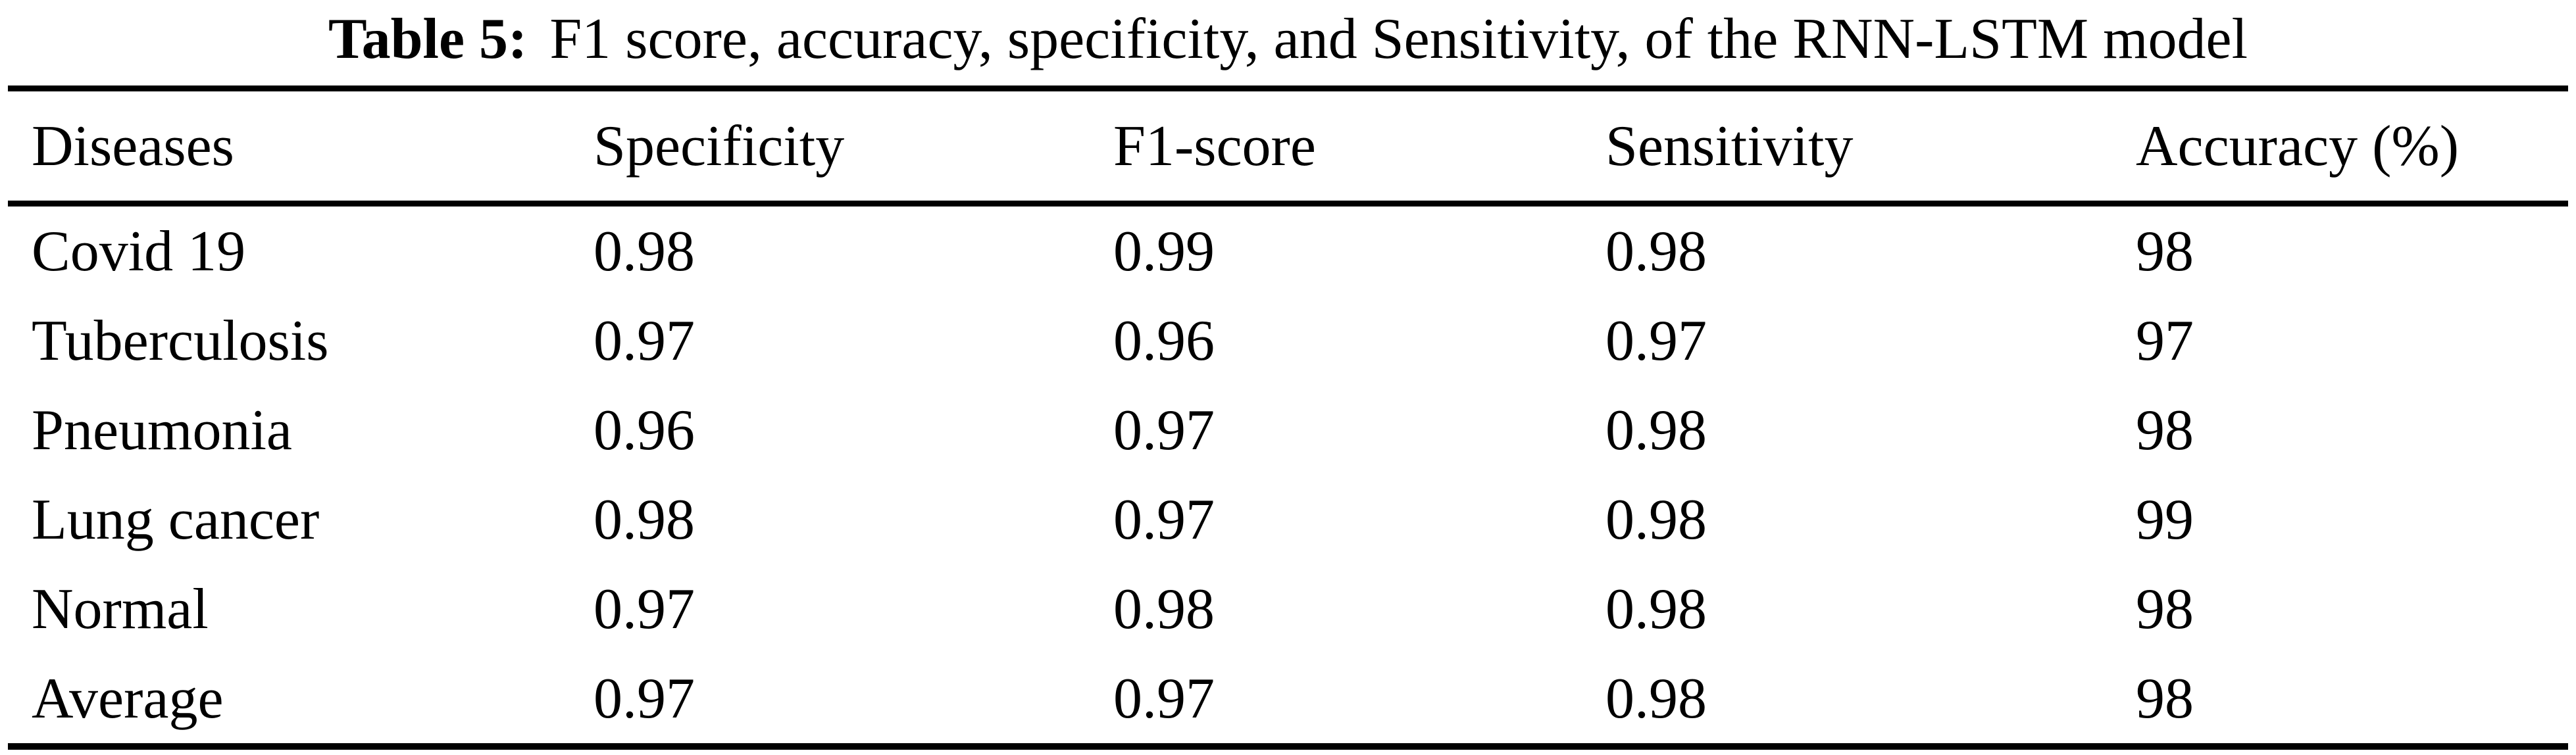 The height and width of the screenshot is (755, 2576). Describe the element at coordinates (176, 519) in the screenshot. I see `cell-disease: Lung cancer` at that location.